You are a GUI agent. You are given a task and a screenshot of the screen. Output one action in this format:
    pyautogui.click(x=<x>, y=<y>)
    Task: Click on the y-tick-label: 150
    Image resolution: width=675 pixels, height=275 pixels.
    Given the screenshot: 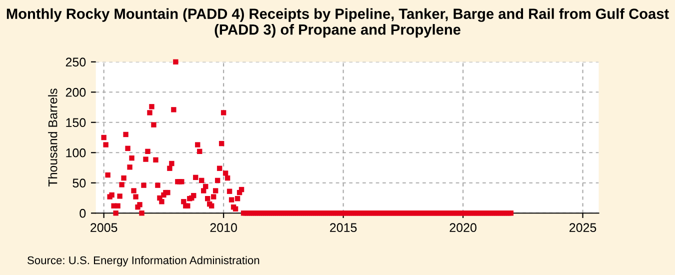 What is the action you would take?
    pyautogui.click(x=76, y=123)
    